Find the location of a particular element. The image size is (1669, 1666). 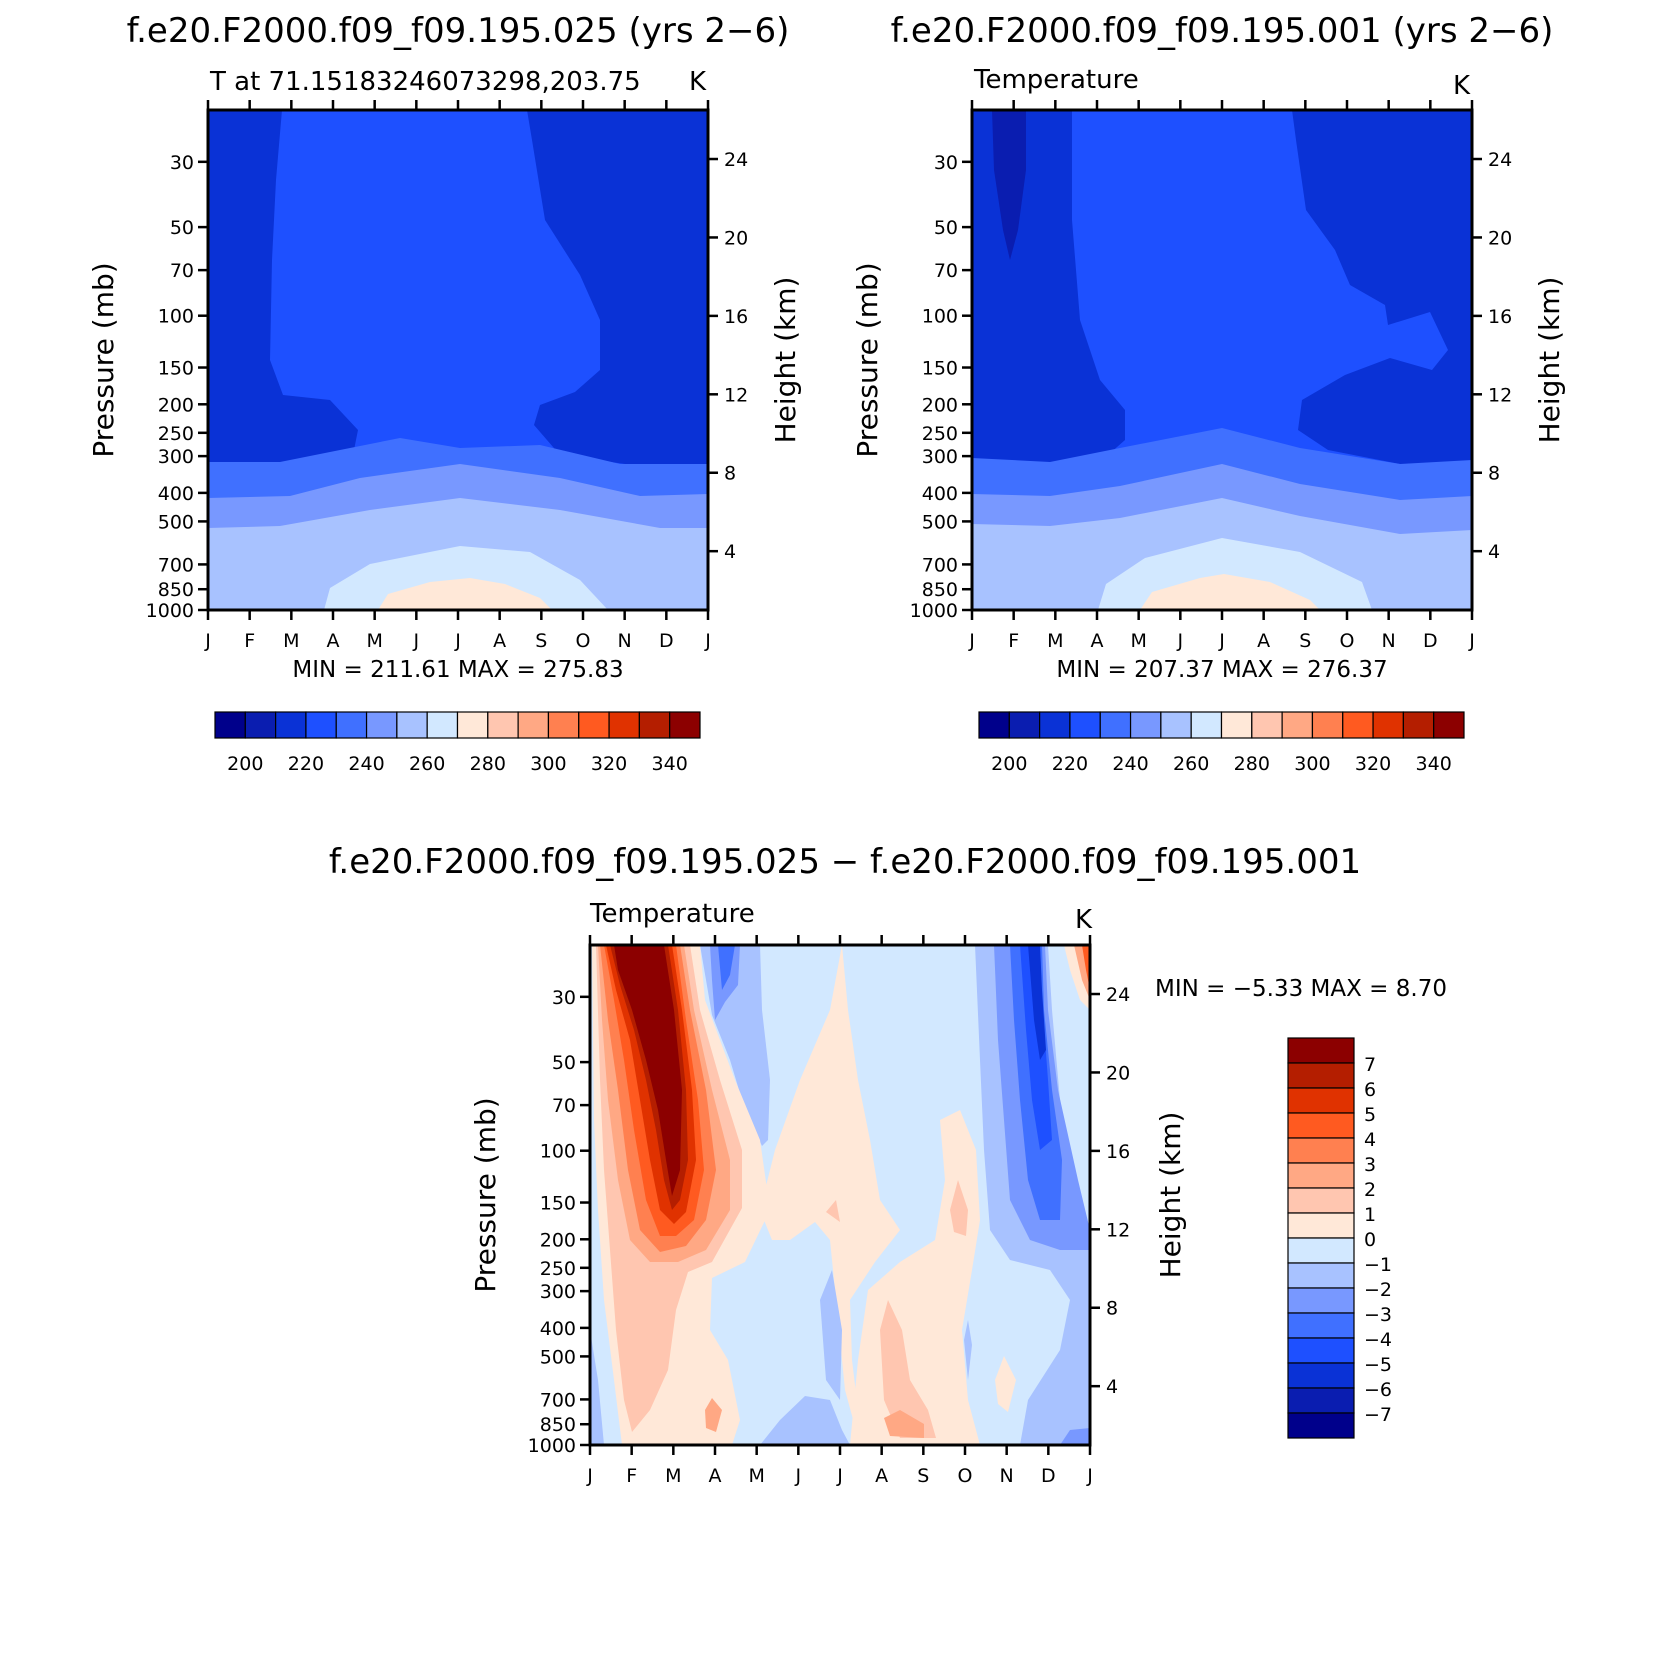

panel-b-x-tick-label: M is located at coordinates (1055, 641).